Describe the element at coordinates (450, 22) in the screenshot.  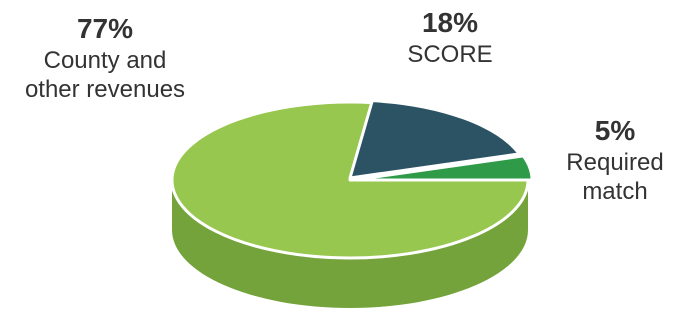
I see `slice-percent-score: 18%` at that location.